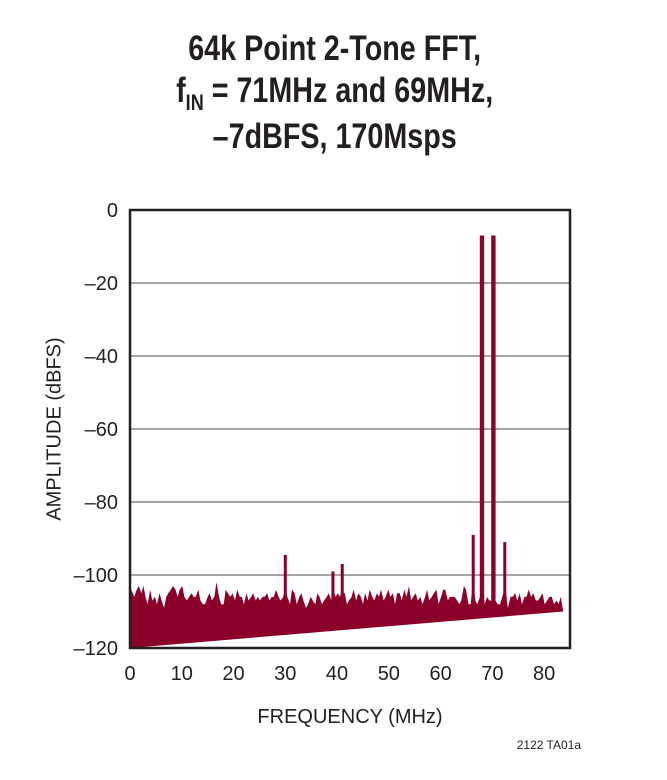 The image size is (667, 780). I want to click on y-tick-label: –20, so click(101, 284).